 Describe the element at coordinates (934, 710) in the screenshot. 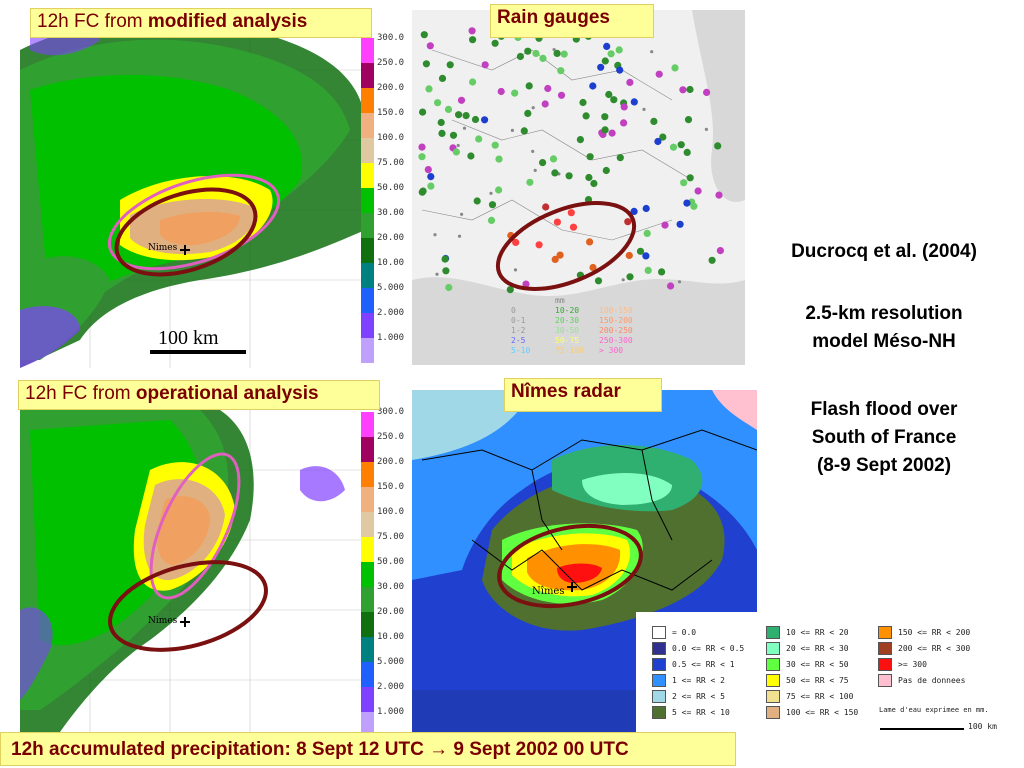

I see `radar-legend-note: Lame d'eau exprimee en mm.` at that location.